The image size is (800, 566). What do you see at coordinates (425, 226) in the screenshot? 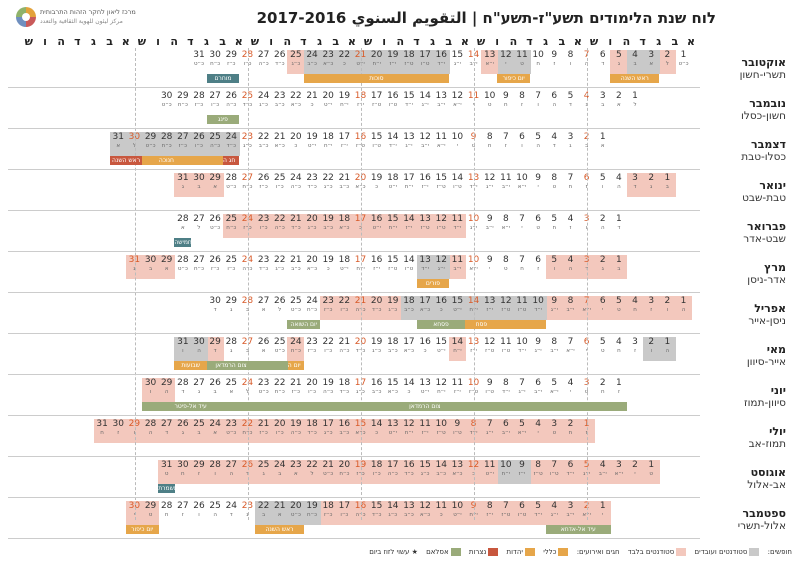
I see `day-cell: 13 ט״ז` at bounding box center [425, 226].